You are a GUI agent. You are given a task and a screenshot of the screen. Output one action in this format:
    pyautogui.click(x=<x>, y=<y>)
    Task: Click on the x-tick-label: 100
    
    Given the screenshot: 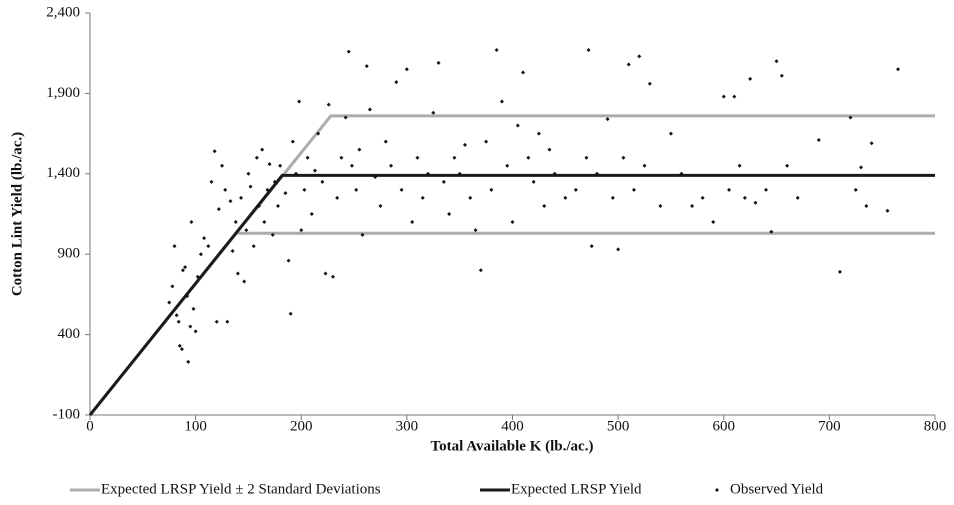 What is the action you would take?
    pyautogui.click(x=195, y=426)
    